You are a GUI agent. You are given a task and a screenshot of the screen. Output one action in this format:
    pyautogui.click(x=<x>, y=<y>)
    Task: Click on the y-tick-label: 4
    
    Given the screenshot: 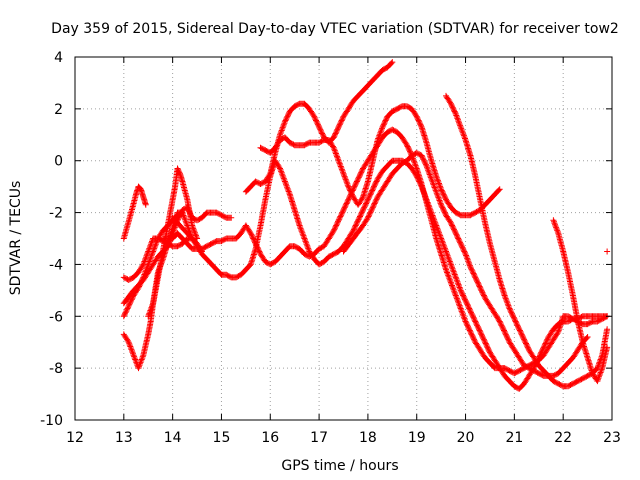 What is the action you would take?
    pyautogui.click(x=58, y=58)
    